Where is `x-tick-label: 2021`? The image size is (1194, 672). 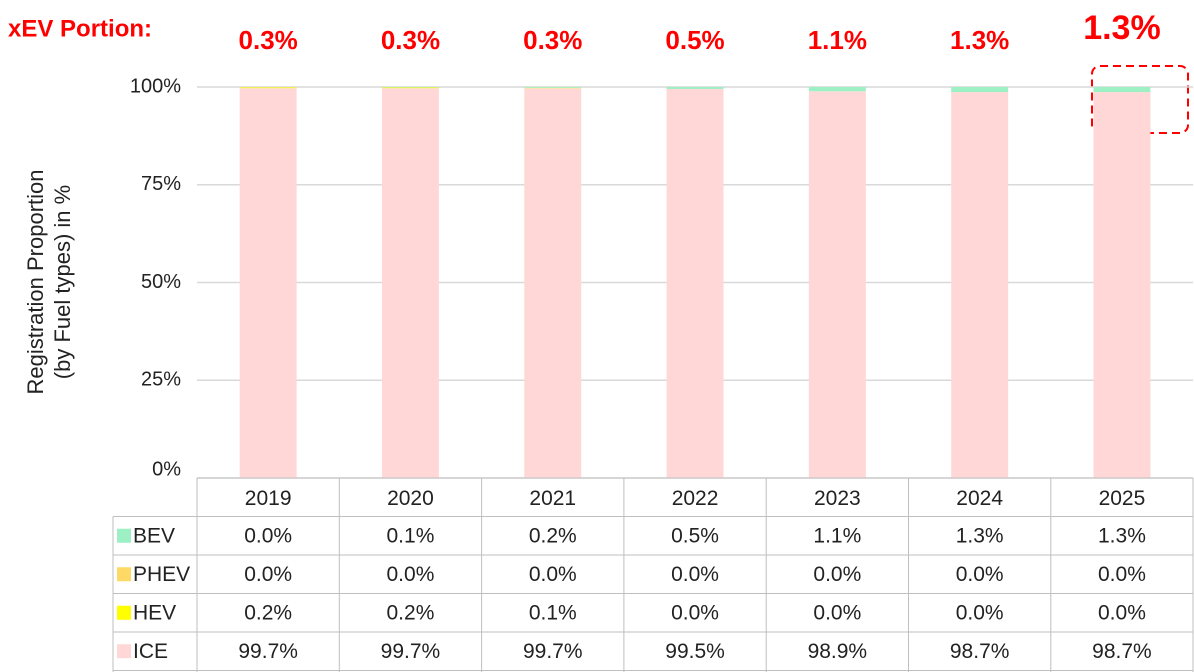 x-tick-label: 2021 is located at coordinates (552, 498).